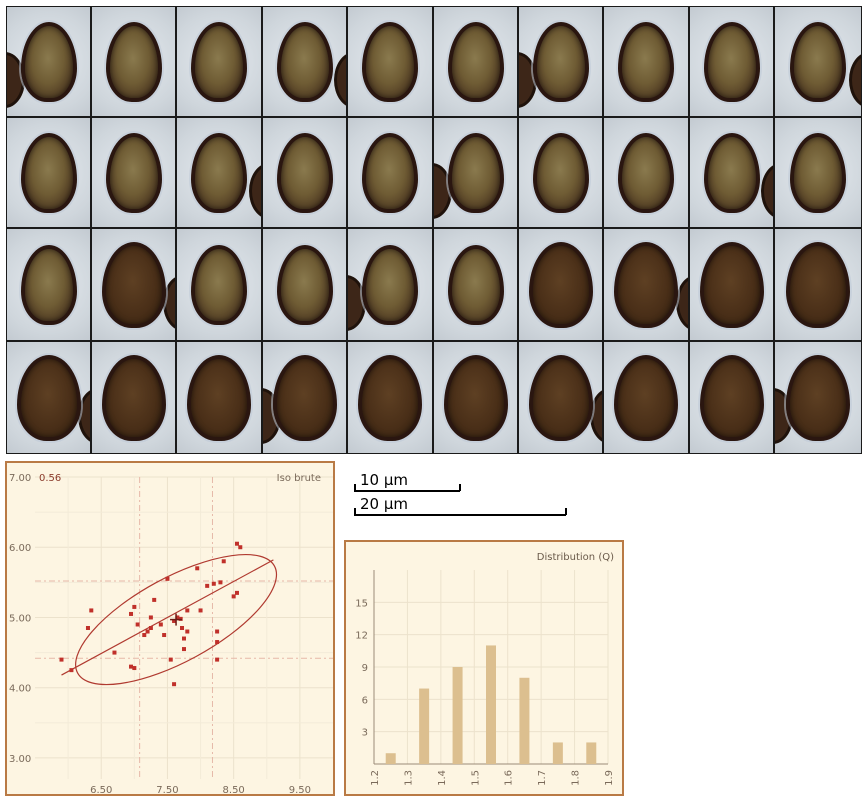 Image resolution: width=868 pixels, height=800 pixels. What do you see at coordinates (609, 778) in the screenshot?
I see `hist-x-tick-label: 1.9` at bounding box center [609, 778].